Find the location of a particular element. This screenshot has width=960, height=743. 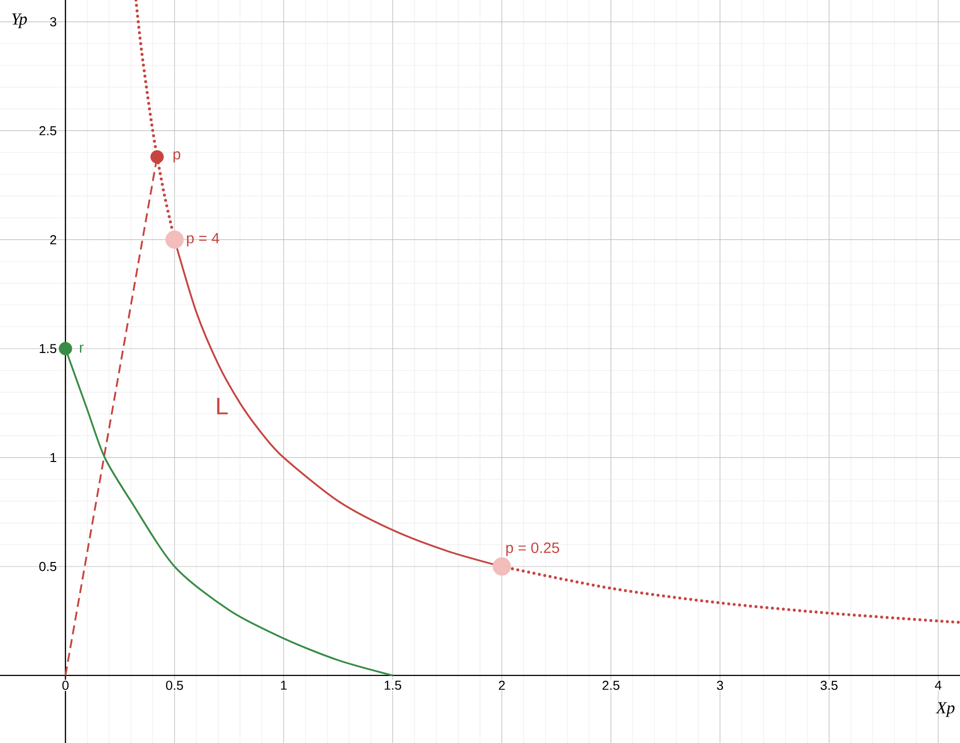

x-tick-label: 3 is located at coordinates (720, 685).